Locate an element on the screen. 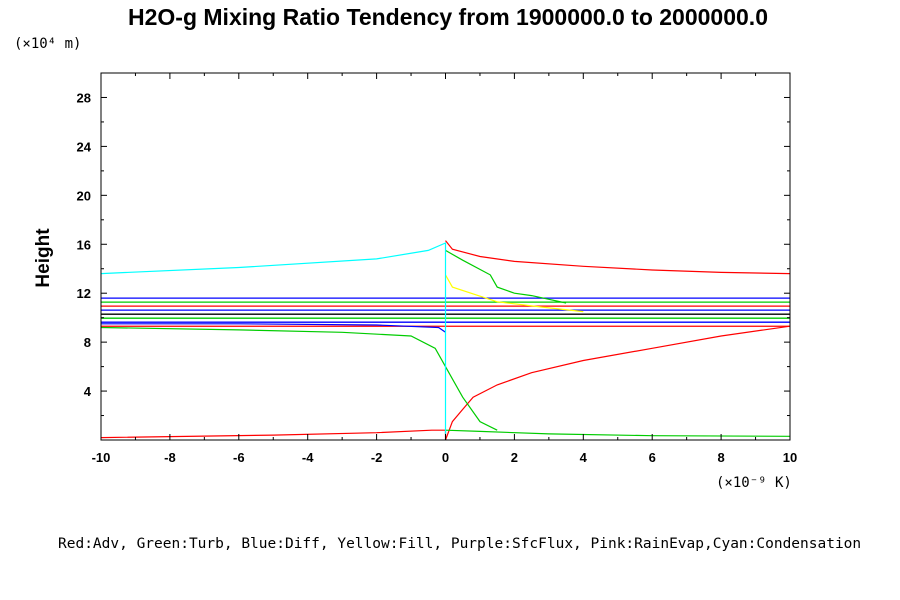 The width and height of the screenshot is (900, 600). x-tick-label: 10 is located at coordinates (790, 457).